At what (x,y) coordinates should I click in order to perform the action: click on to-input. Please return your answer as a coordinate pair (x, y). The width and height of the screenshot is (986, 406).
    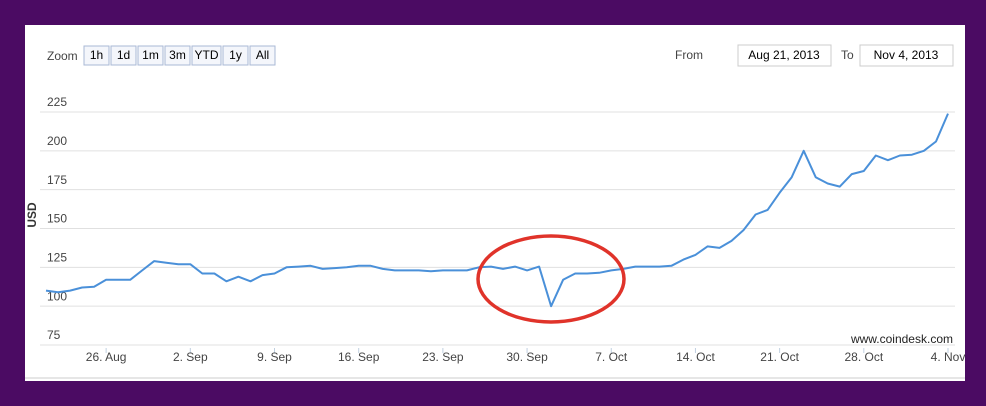
    Looking at the image, I should click on (906, 55).